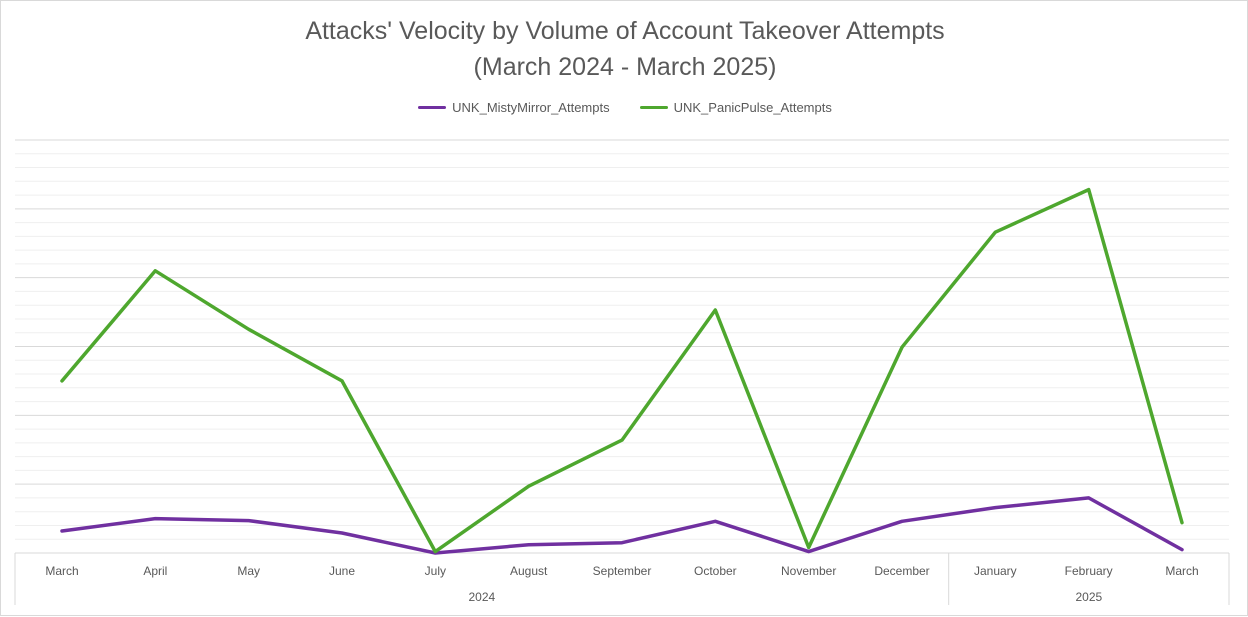  Describe the element at coordinates (808, 571) in the screenshot. I see `x-tick-label: November` at that location.